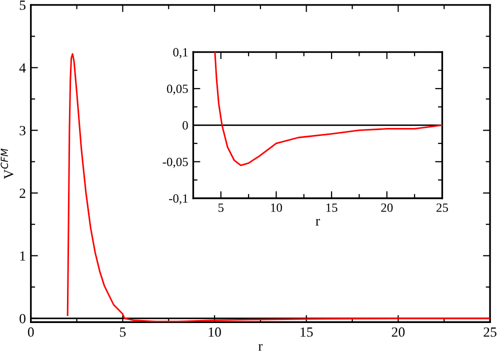 The height and width of the screenshot is (354, 498). What do you see at coordinates (328, 109) in the screenshot?
I see `line-series` at bounding box center [328, 109].